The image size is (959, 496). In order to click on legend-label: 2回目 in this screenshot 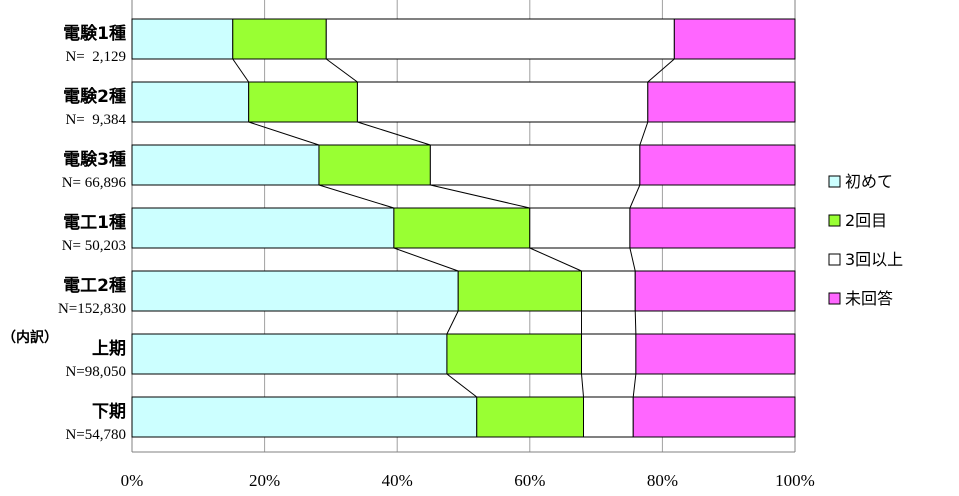, I will do `click(866, 220)`.